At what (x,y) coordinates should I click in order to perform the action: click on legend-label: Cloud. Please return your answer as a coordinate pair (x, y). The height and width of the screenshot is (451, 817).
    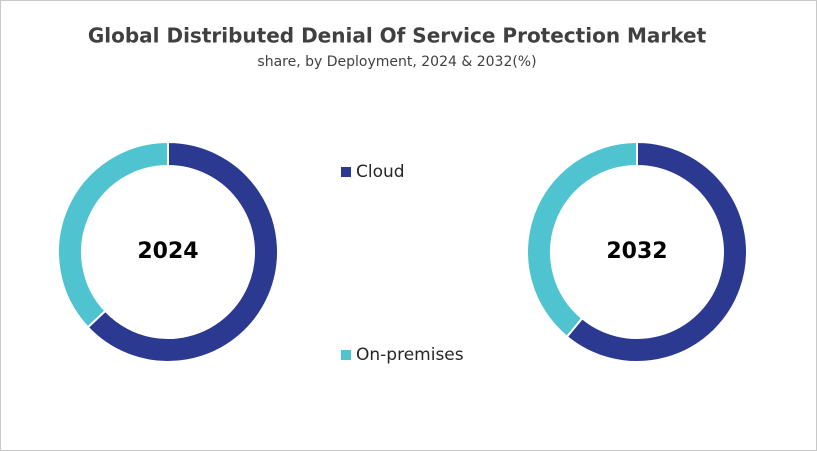
    Looking at the image, I should click on (380, 172).